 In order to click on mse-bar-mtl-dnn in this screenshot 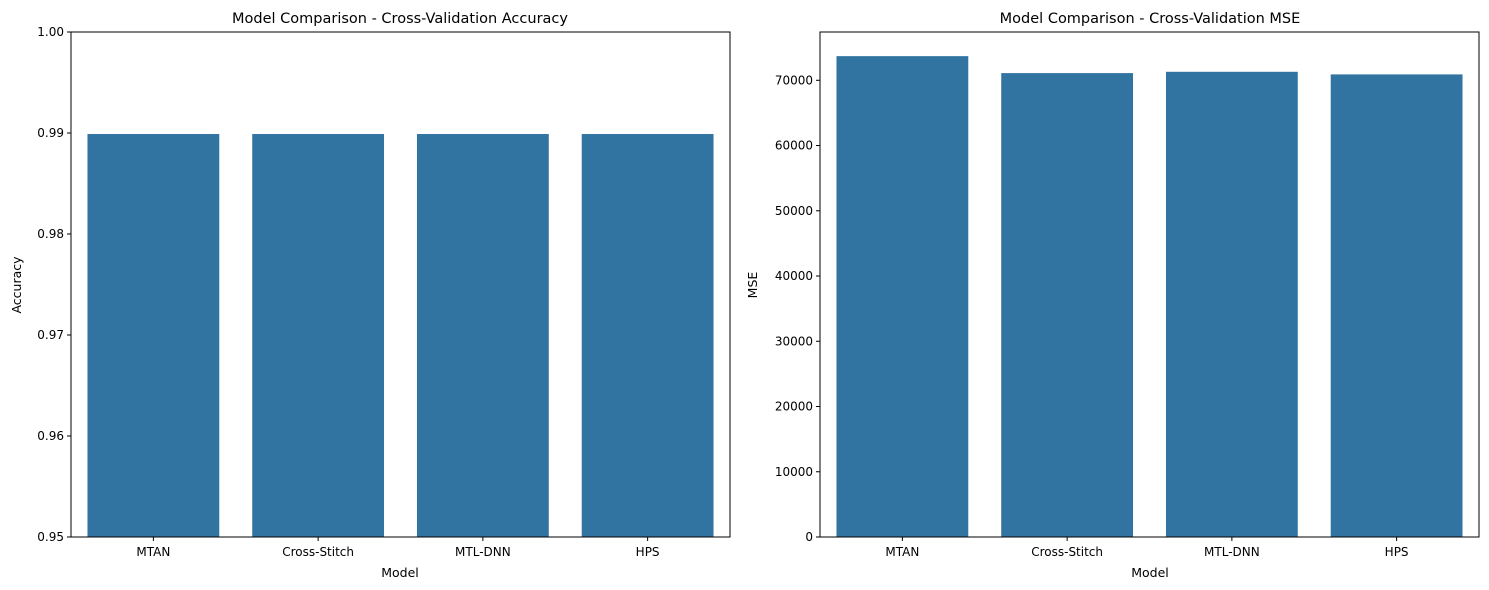, I will do `click(1232, 304)`.